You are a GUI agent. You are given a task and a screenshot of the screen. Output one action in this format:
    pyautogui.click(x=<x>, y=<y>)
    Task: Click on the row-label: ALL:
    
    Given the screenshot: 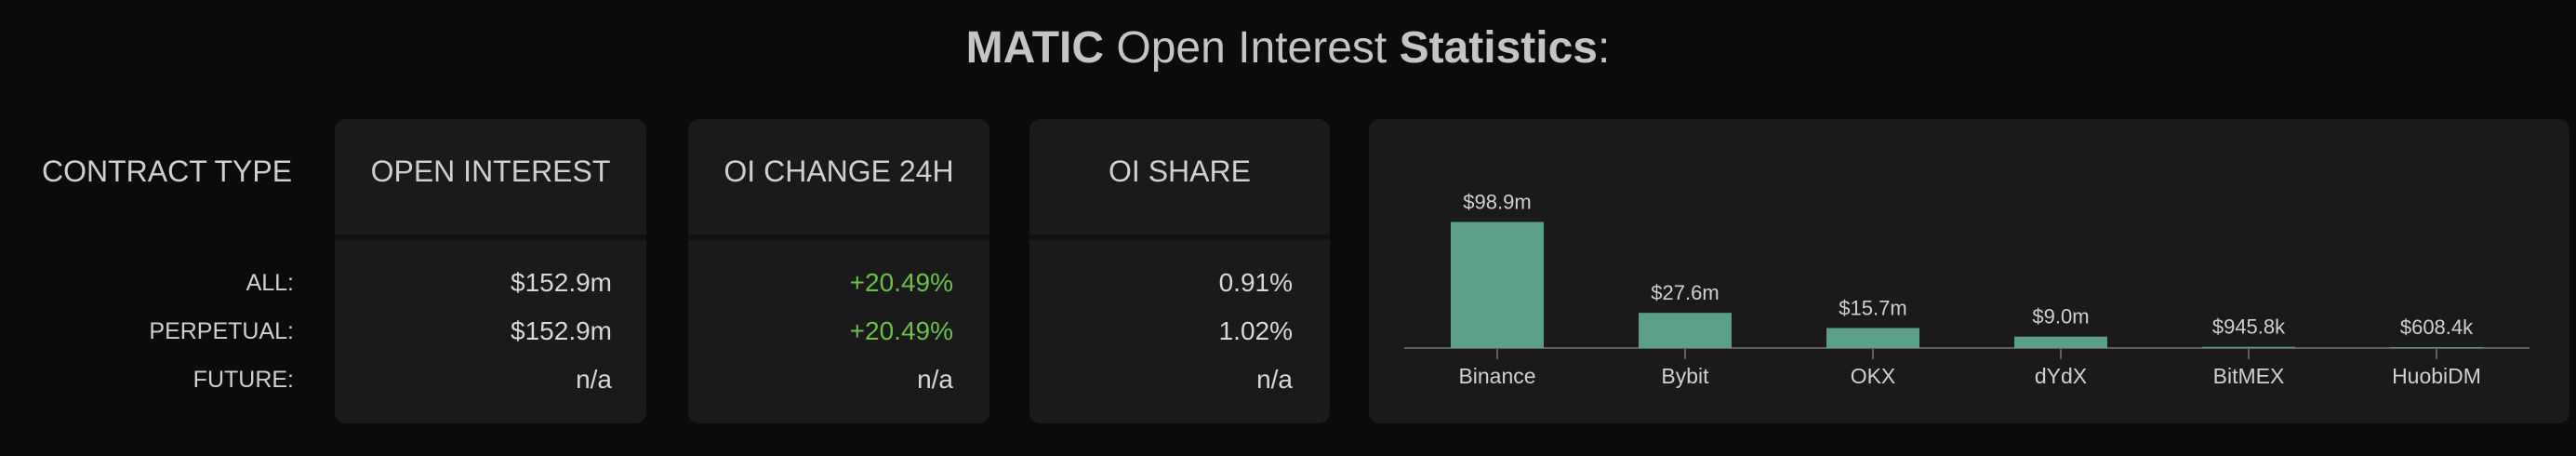 What is the action you would take?
    pyautogui.click(x=270, y=283)
    